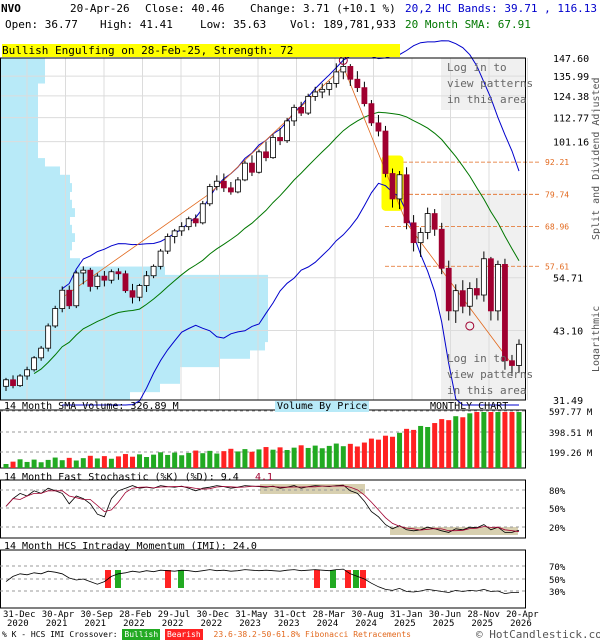 This screenshot has width=600, height=641. Describe the element at coordinates (290, 615) in the screenshot. I see `x-tick-label: 31-Oct` at that location.